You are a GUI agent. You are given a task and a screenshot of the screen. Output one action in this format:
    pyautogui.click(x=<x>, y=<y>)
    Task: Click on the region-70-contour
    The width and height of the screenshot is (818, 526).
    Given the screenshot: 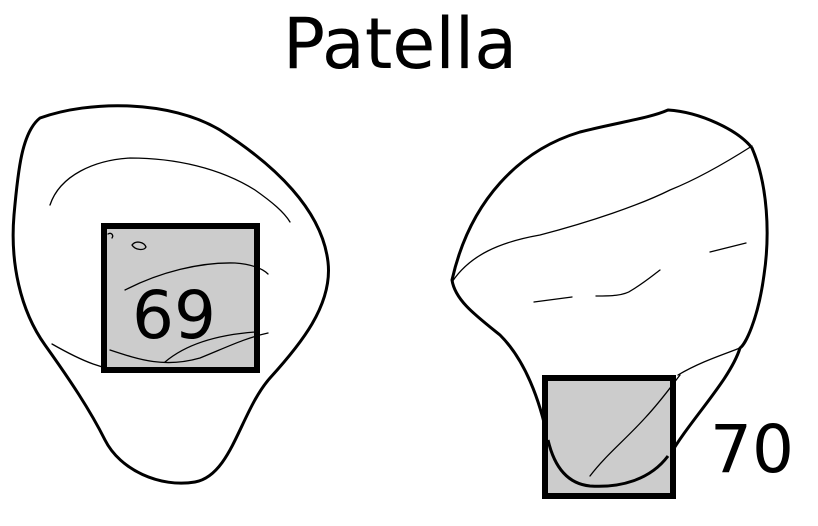 What is the action you would take?
    pyautogui.click(x=635, y=425)
    